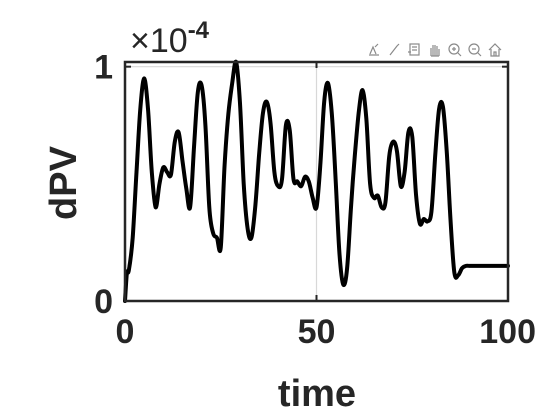 This screenshot has height=420, width=560. Describe the element at coordinates (374, 49) in the screenshot. I see `export-icon` at that location.